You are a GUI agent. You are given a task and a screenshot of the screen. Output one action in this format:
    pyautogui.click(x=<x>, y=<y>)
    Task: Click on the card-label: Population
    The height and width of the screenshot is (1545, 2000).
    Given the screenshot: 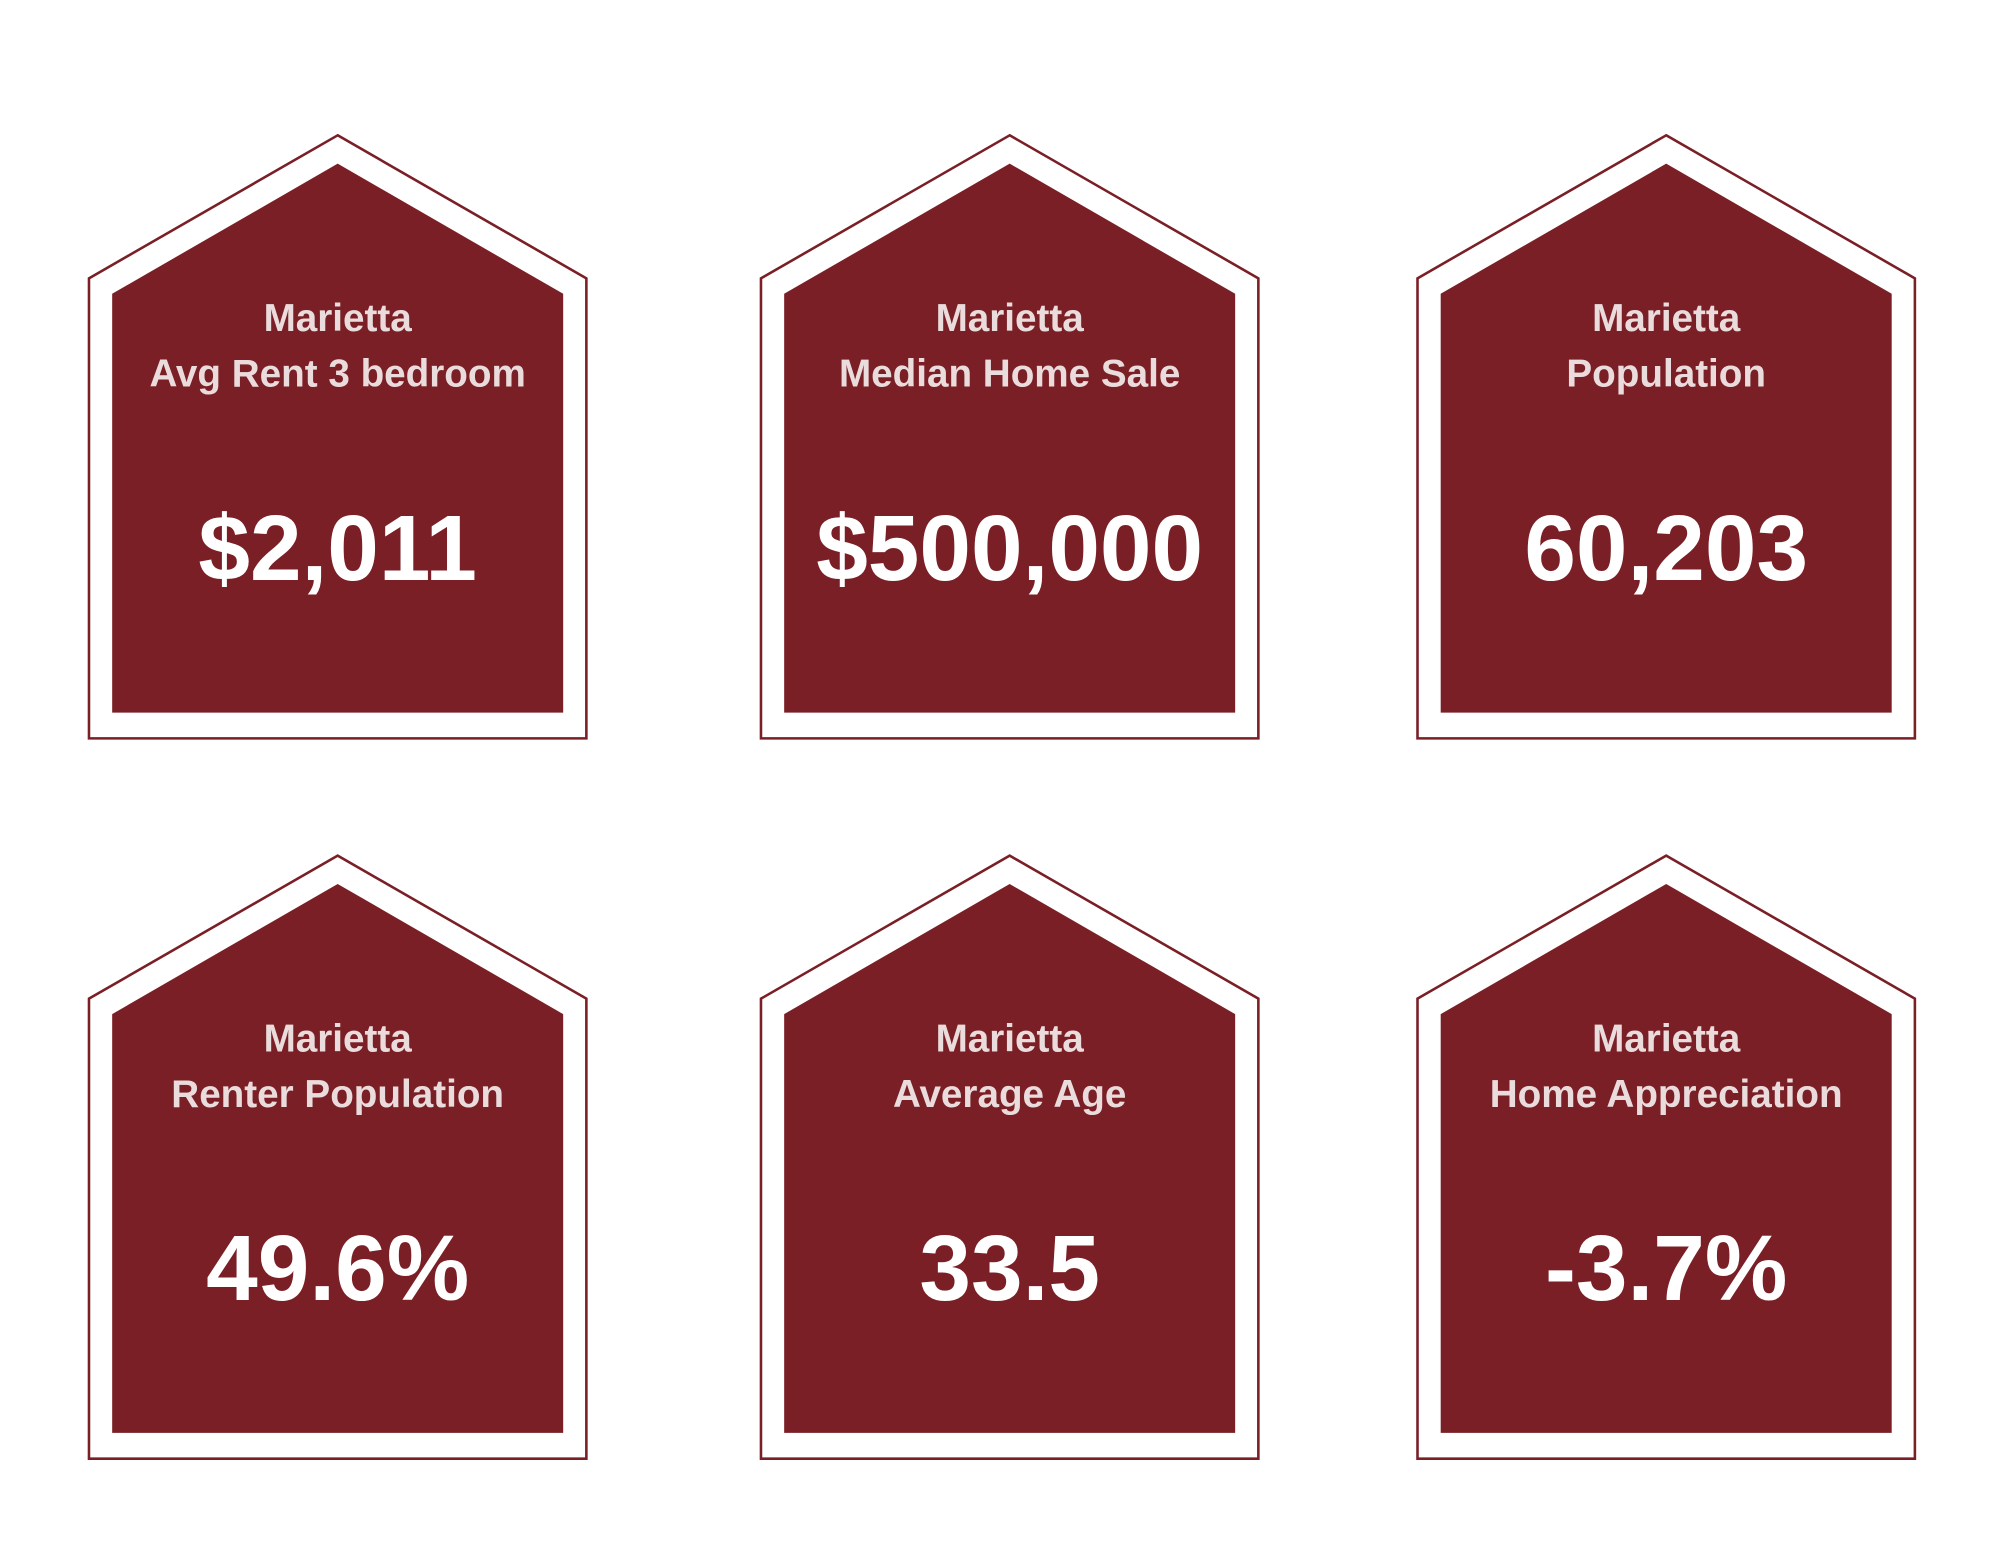 What is the action you would take?
    pyautogui.click(x=1666, y=374)
    